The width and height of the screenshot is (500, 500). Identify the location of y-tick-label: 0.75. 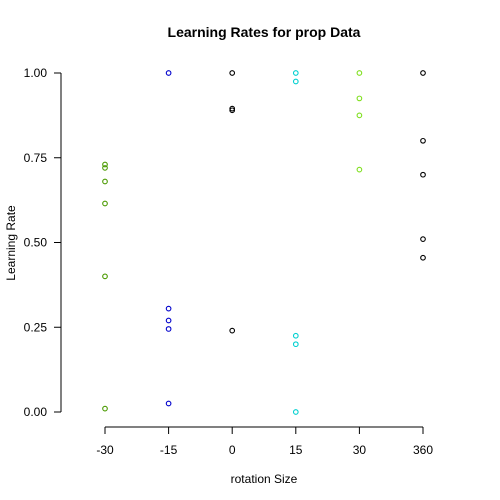
(36, 158).